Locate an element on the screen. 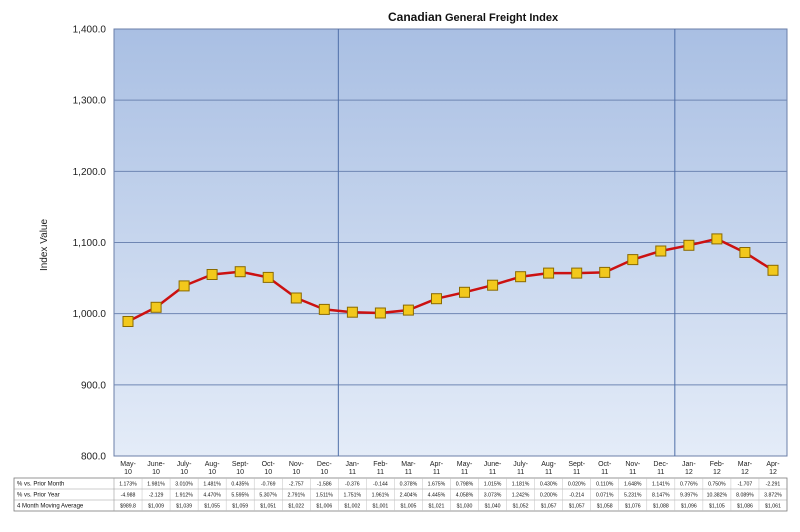 Image resolution: width=800 pixels, height=532 pixels. table-cell: -4.988 is located at coordinates (128, 496).